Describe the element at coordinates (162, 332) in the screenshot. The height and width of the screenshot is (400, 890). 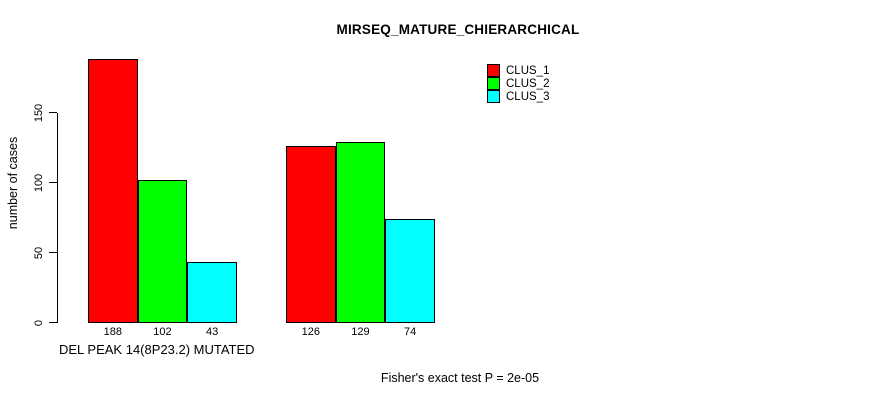
I see `bar-value-label: 102` at that location.